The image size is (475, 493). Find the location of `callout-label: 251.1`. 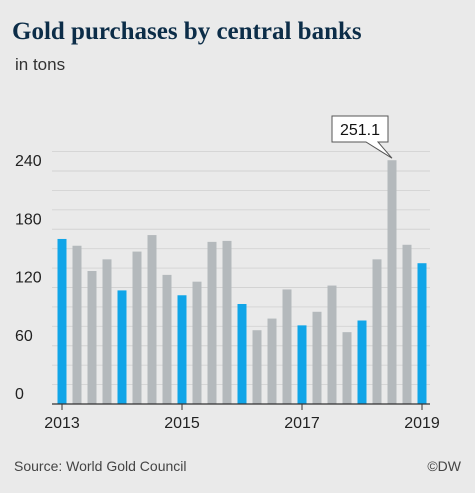

callout-label: 251.1 is located at coordinates (360, 130).